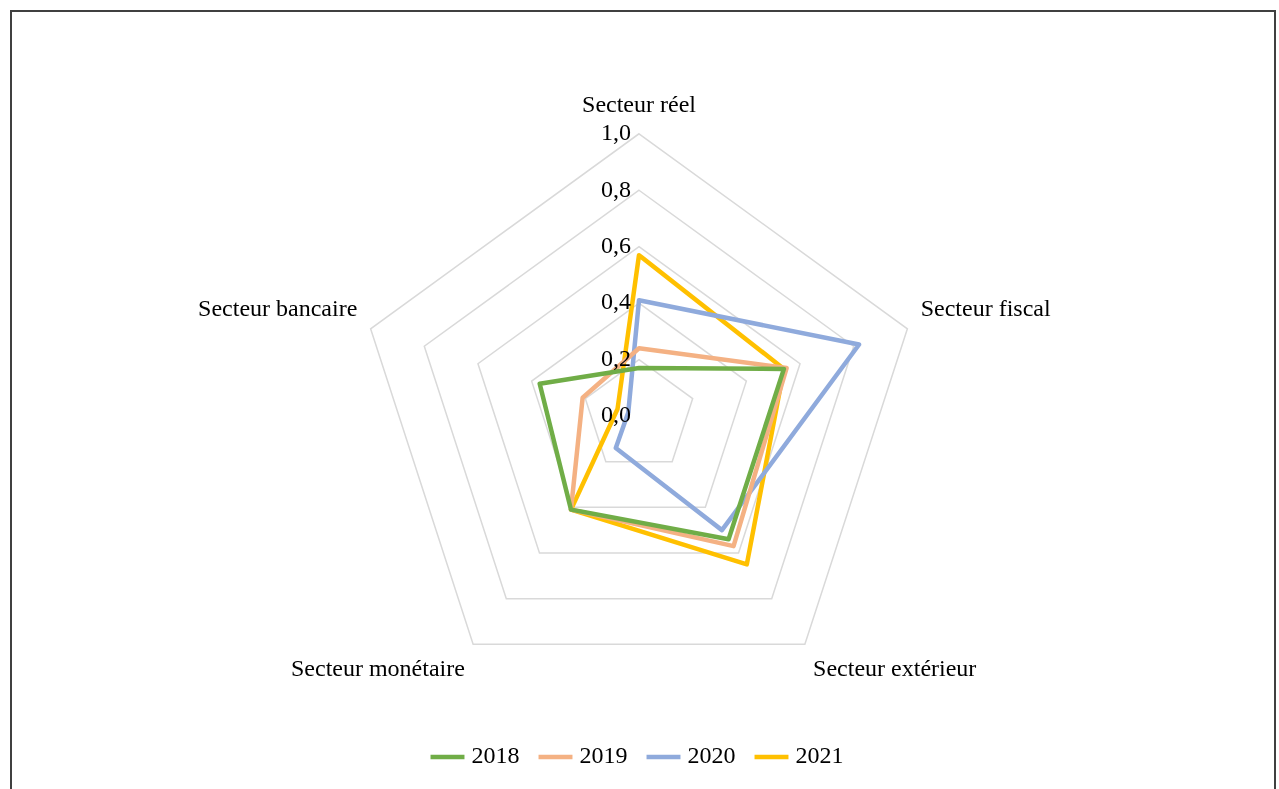  Describe the element at coordinates (819, 755) in the screenshot. I see `legend-label: 2021` at that location.